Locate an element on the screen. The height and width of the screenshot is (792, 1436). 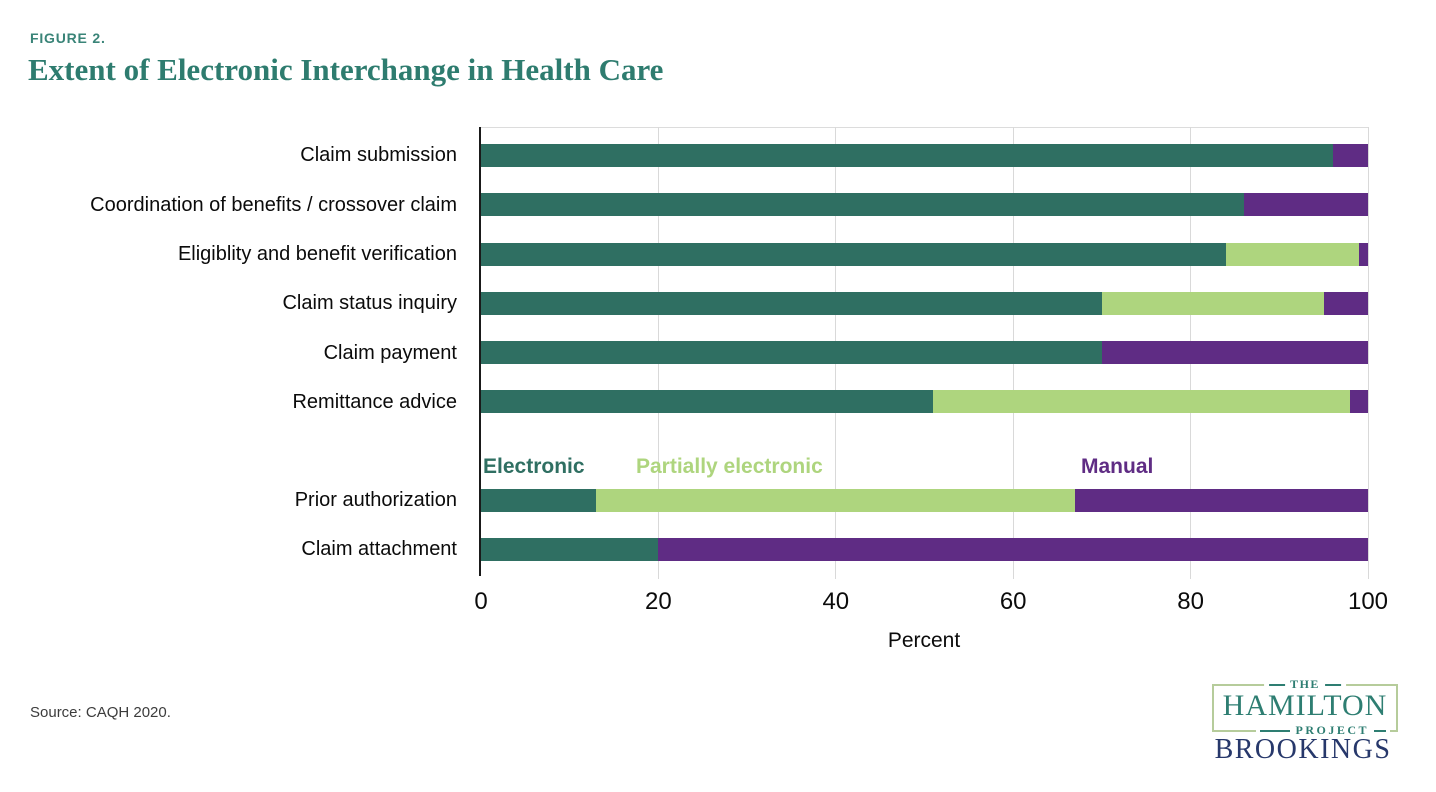
category-label-eligiblity-and-benefit-verification: Eligiblity and benefit verification is located at coordinates (317, 254).